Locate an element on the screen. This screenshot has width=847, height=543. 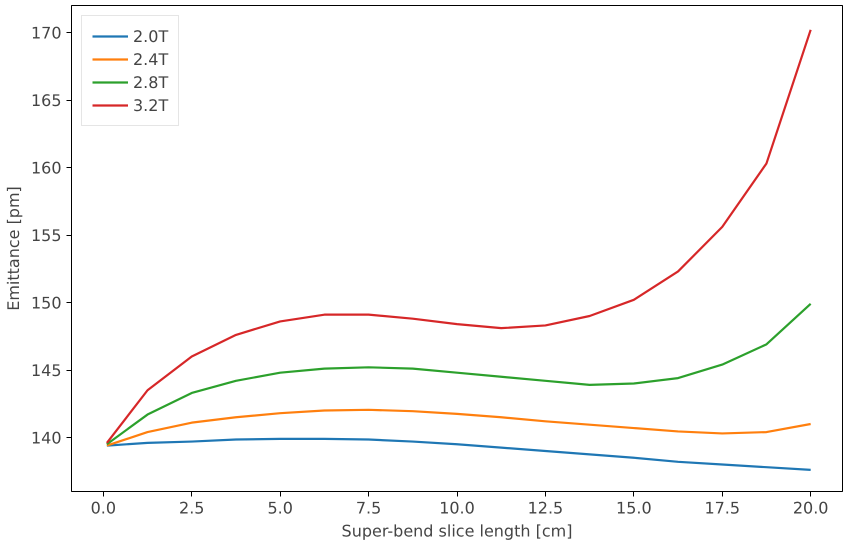
y-tick-label: 140 is located at coordinates (46, 438).